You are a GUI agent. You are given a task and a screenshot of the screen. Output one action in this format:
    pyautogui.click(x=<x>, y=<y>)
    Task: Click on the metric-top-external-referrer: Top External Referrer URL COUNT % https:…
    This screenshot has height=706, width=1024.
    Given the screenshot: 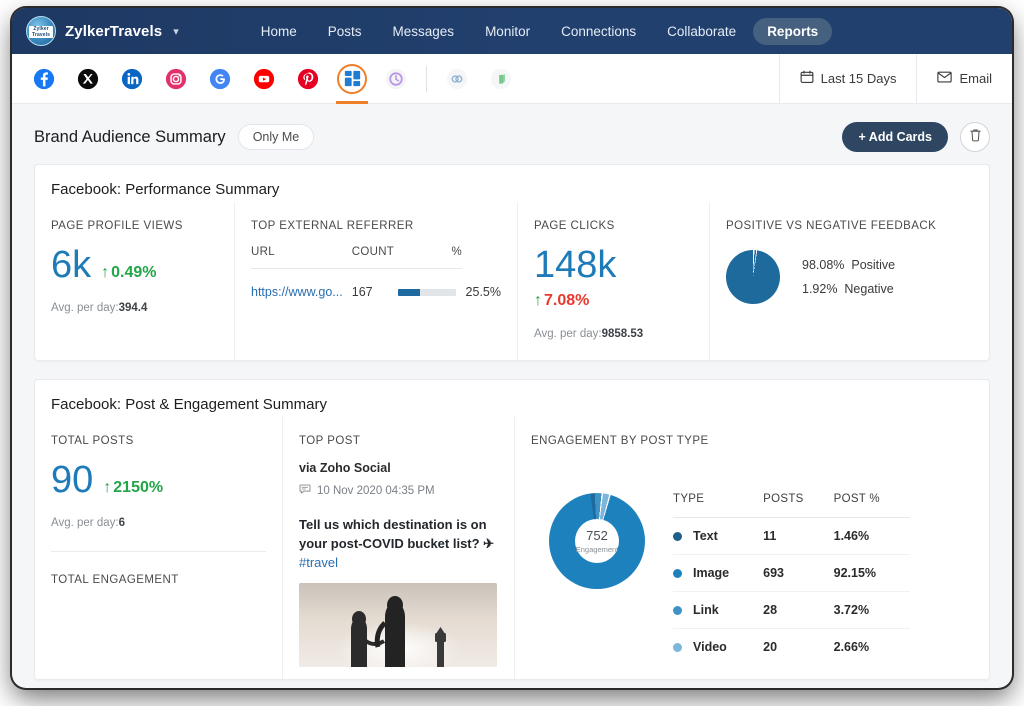 What is the action you would take?
    pyautogui.click(x=376, y=281)
    